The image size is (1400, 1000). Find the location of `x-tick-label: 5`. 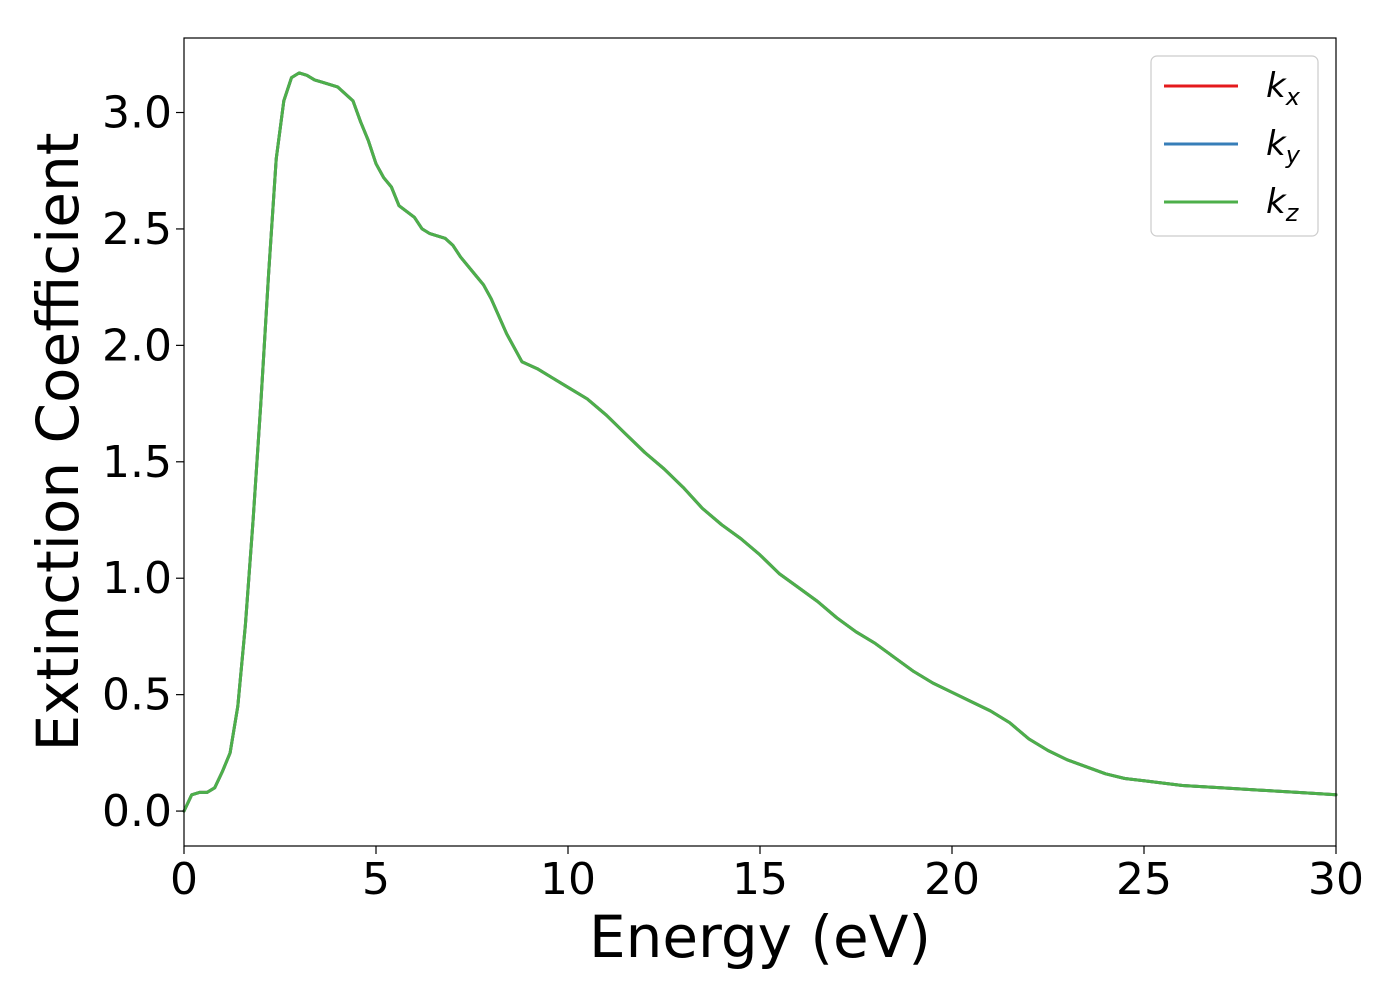

x-tick-label: 5 is located at coordinates (376, 879).